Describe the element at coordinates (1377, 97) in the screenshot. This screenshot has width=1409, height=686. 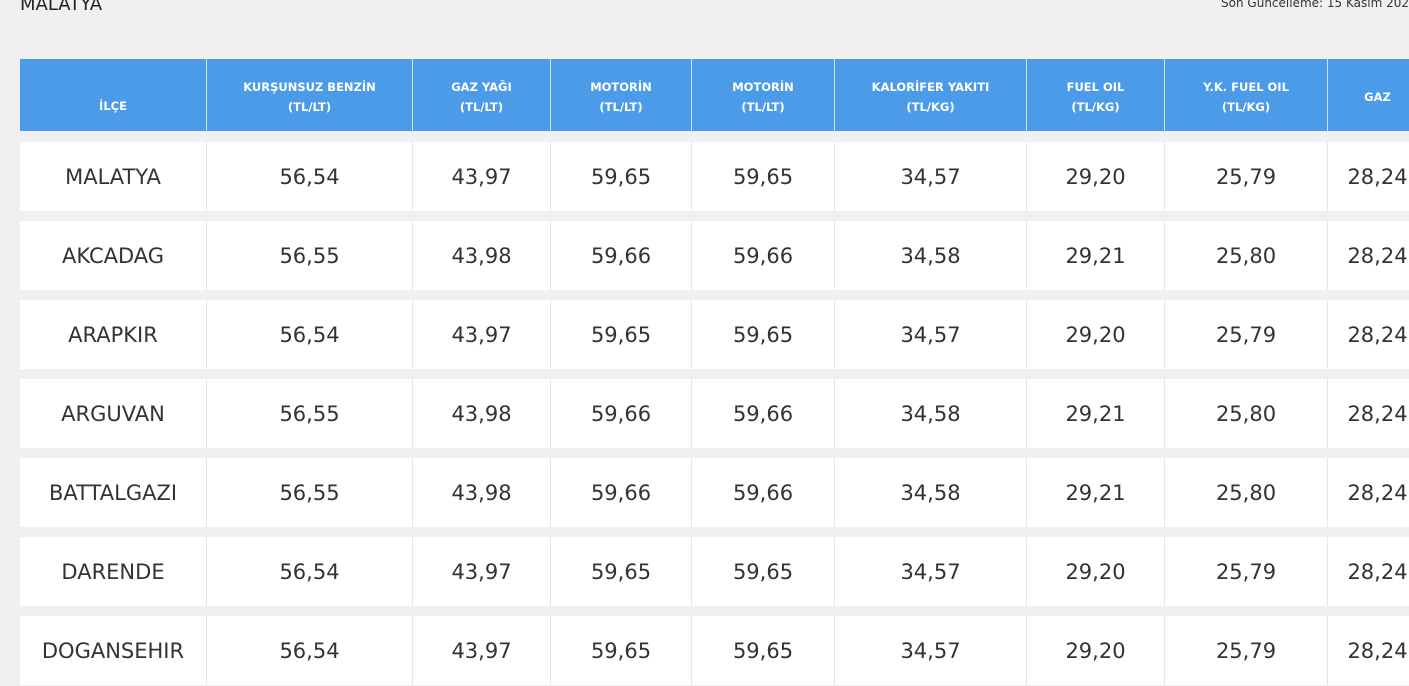
I see `column-name: GAZ` at that location.